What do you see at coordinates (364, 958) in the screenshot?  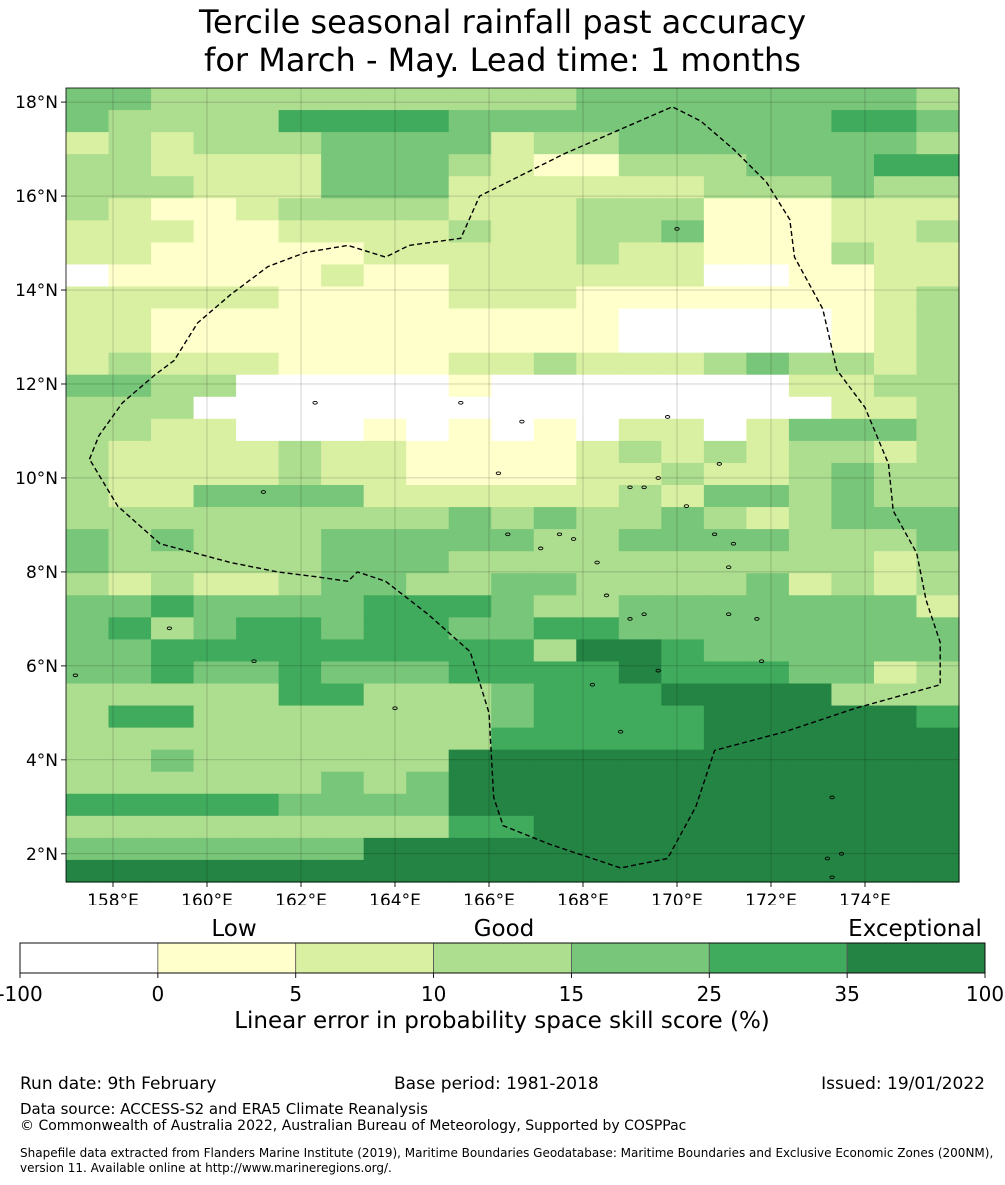 I see `colorbar-swatch` at bounding box center [364, 958].